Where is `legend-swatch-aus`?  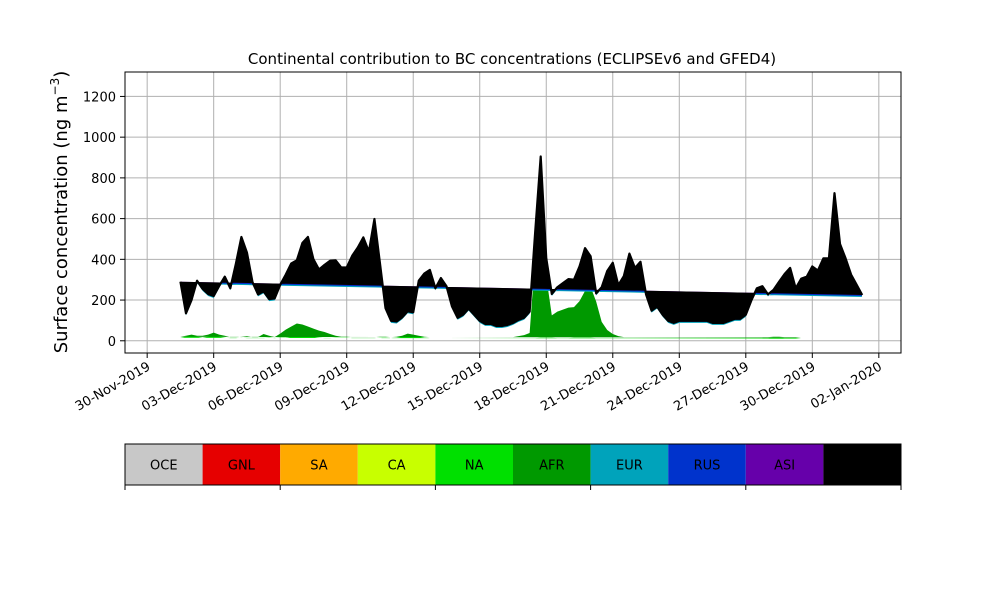
legend-swatch-aus is located at coordinates (862, 464).